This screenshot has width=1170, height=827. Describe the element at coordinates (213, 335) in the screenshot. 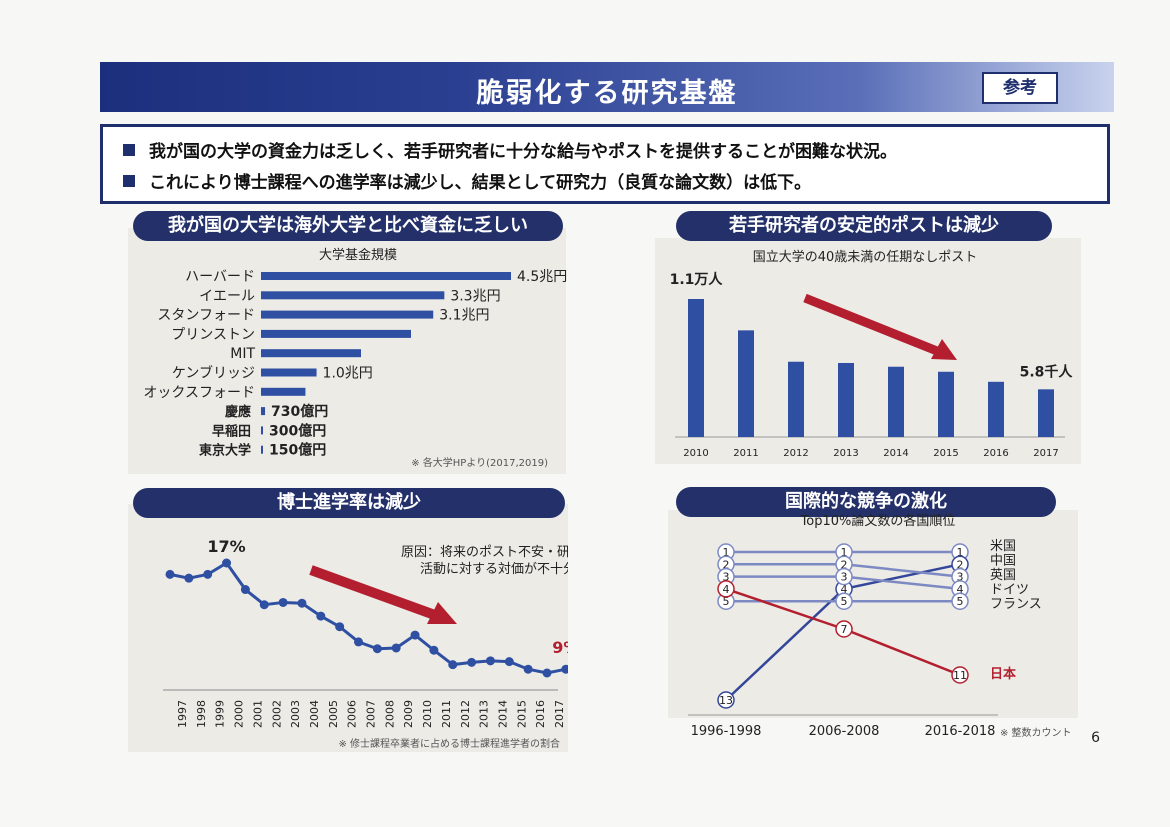

I see `category-label: プリンストン` at that location.